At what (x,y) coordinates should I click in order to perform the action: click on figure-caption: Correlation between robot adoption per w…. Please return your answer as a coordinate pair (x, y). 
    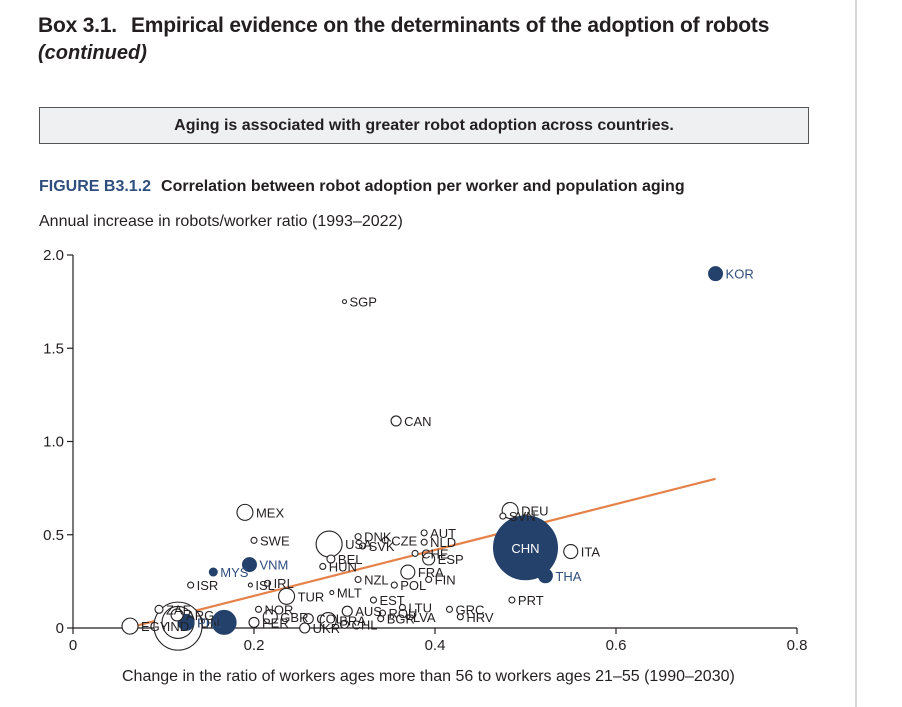
    Looking at the image, I should click on (423, 186).